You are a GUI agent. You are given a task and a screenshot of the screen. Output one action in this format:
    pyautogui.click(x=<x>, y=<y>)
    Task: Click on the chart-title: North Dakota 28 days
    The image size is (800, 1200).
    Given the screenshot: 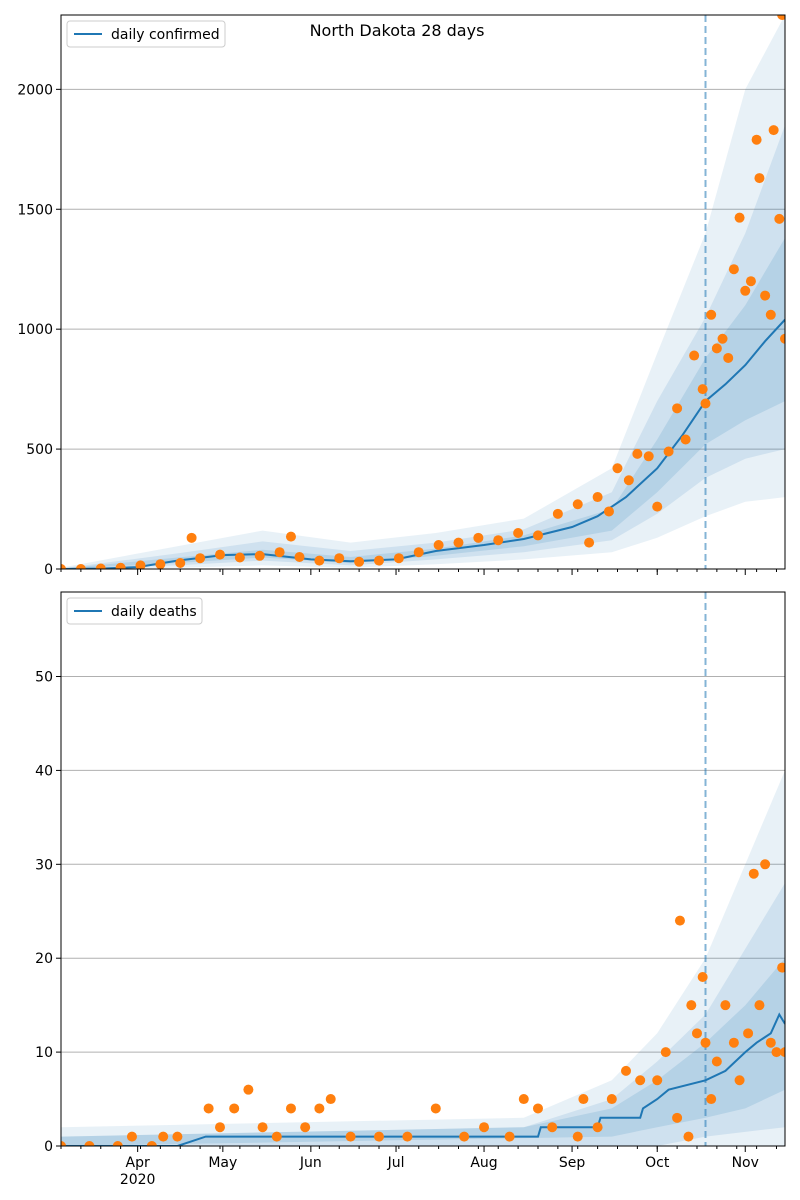 What is the action you would take?
    pyautogui.click(x=397, y=30)
    